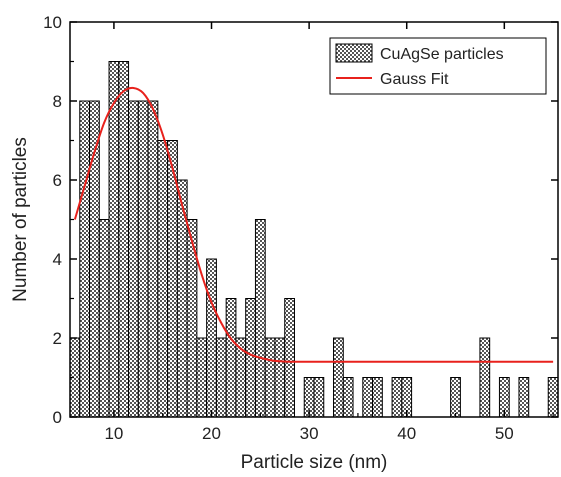  I want to click on legend-label-histogram: CuAgSe particles, so click(442, 54).